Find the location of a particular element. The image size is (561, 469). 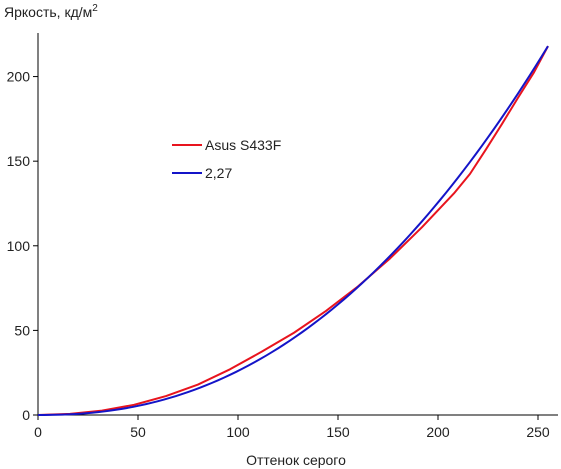

y-tick-label: 50 is located at coordinates (22, 330).